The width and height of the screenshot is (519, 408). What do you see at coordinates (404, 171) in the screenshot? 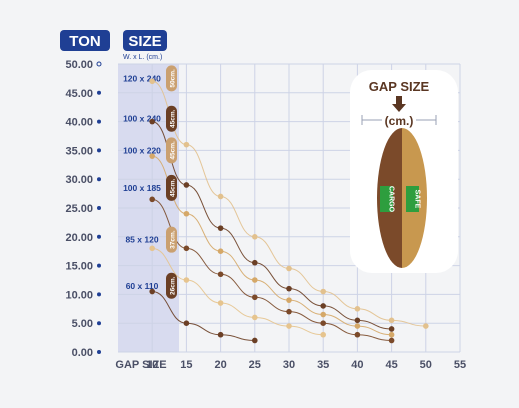
I see `gap-size-inset: GAP SIZE (cm.) CARGO SAFE` at bounding box center [404, 171].